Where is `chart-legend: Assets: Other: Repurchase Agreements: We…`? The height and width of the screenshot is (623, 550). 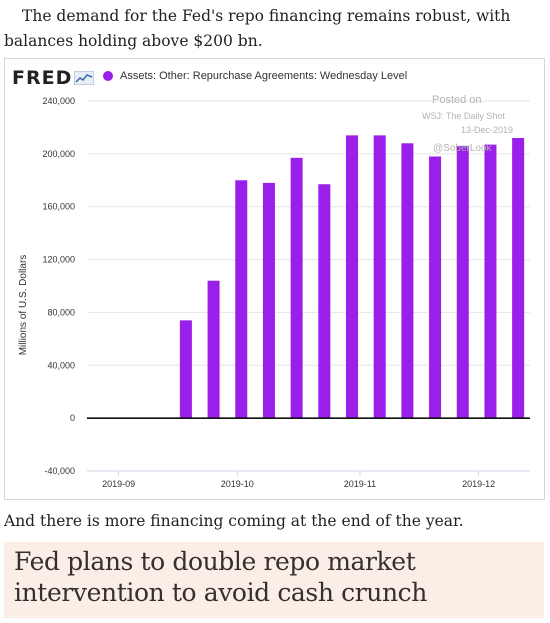 chart-legend: Assets: Other: Repurchase Agreements: We… is located at coordinates (255, 76).